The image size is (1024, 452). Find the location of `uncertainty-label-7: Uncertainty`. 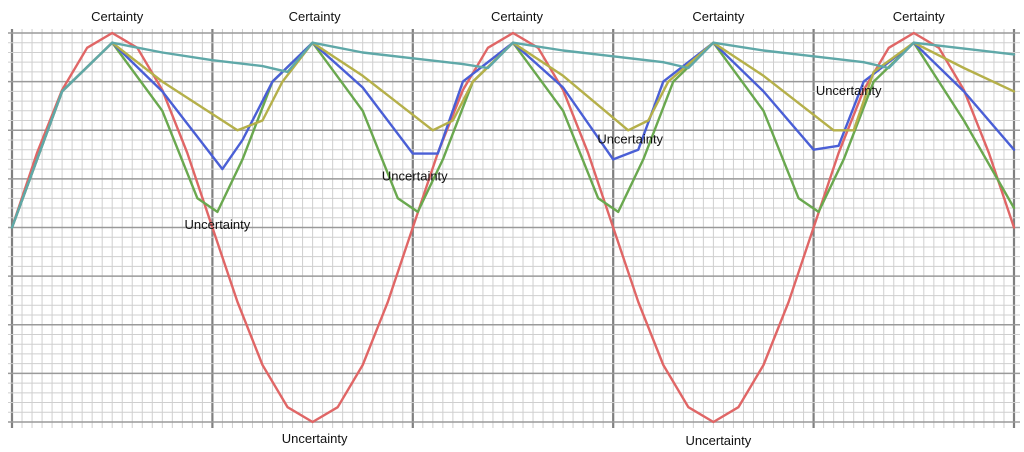

uncertainty-label-7: Uncertainty is located at coordinates (415, 175).